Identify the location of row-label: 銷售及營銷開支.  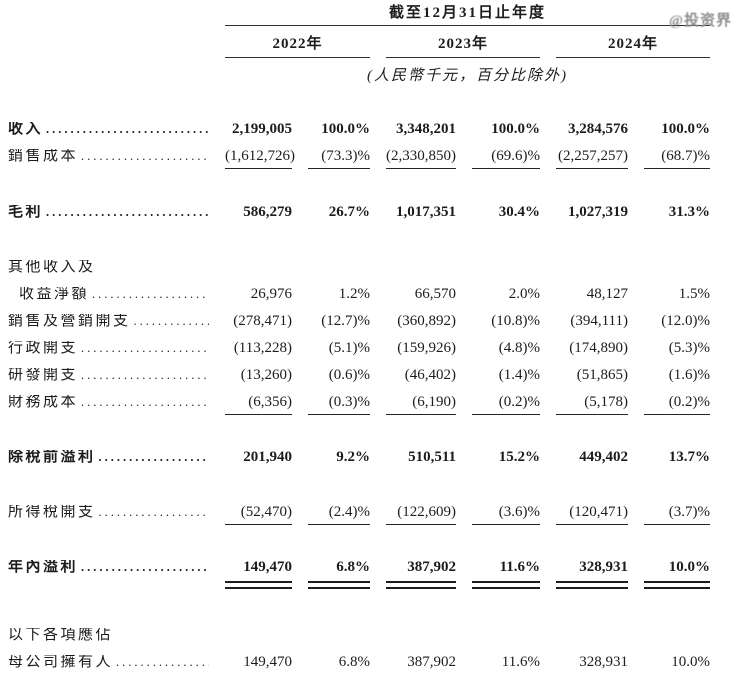
(108, 321).